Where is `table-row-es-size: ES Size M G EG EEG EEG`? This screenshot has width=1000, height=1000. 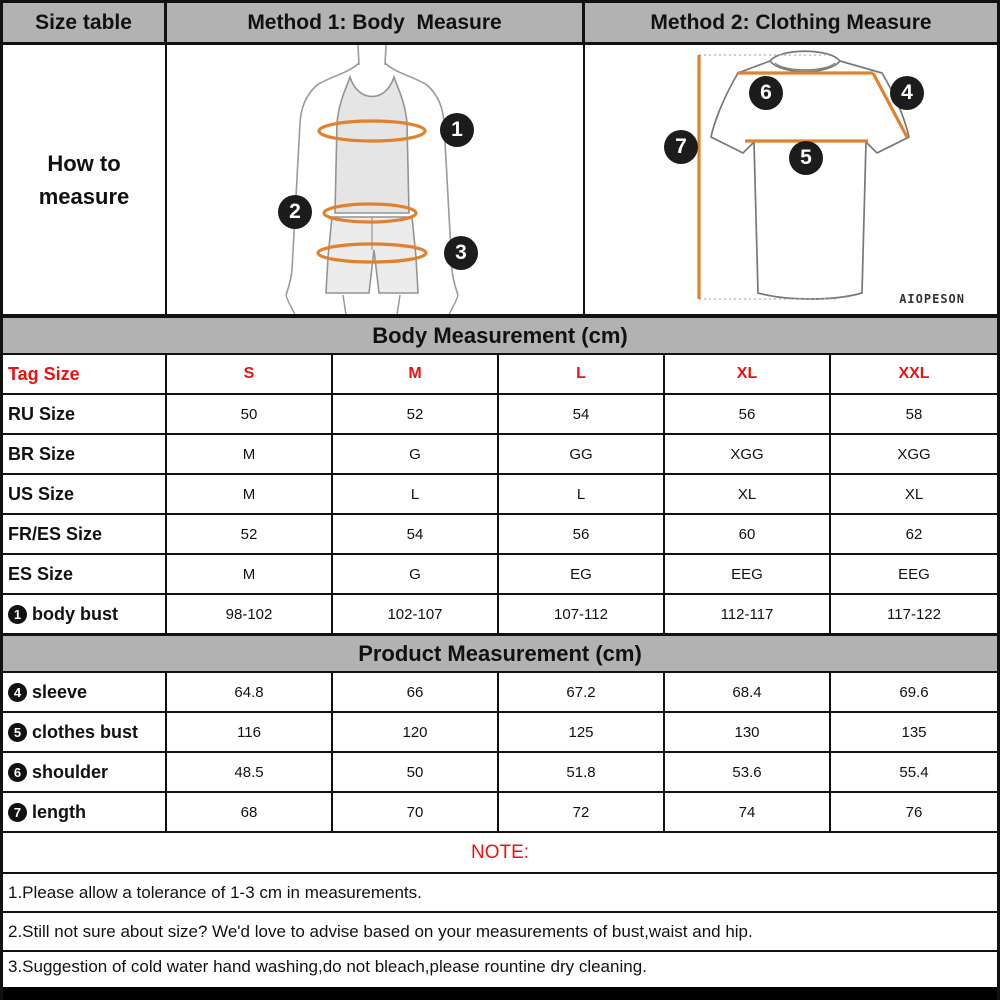 table-row-es-size: ES Size M G EG EEG EEG is located at coordinates (500, 575).